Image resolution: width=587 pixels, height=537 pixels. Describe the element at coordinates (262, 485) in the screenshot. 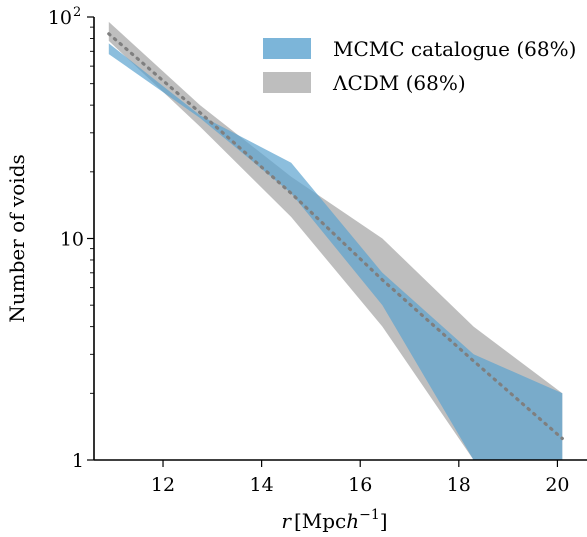

I see `x-tick-label: 14` at that location.